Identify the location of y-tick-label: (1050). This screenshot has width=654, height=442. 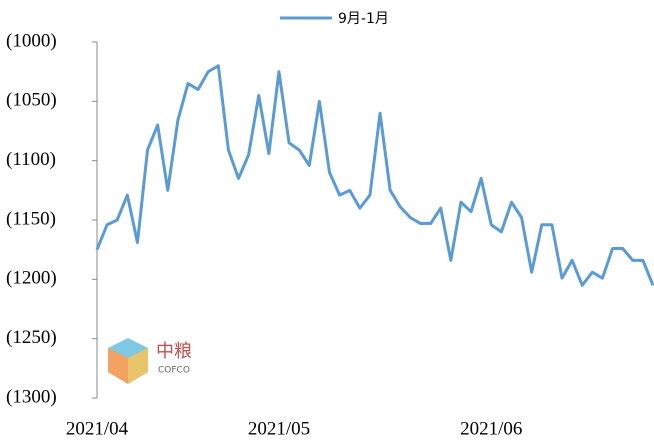
(31, 100).